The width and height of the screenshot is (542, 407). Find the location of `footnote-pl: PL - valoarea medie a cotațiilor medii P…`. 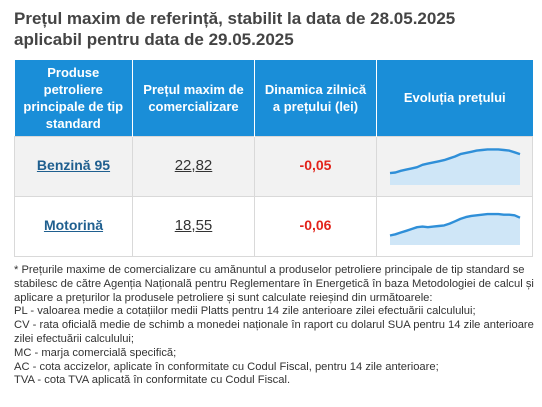

footnote-pl: PL - valoarea medie a cotațiilor medii P… is located at coordinates (245, 311).